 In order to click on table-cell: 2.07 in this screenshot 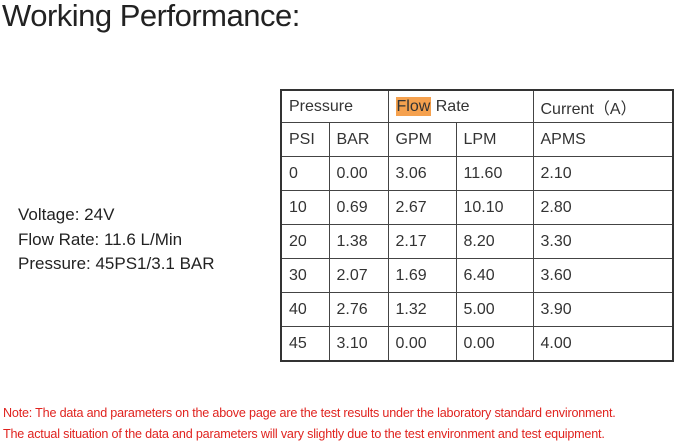, I will do `click(358, 275)`.